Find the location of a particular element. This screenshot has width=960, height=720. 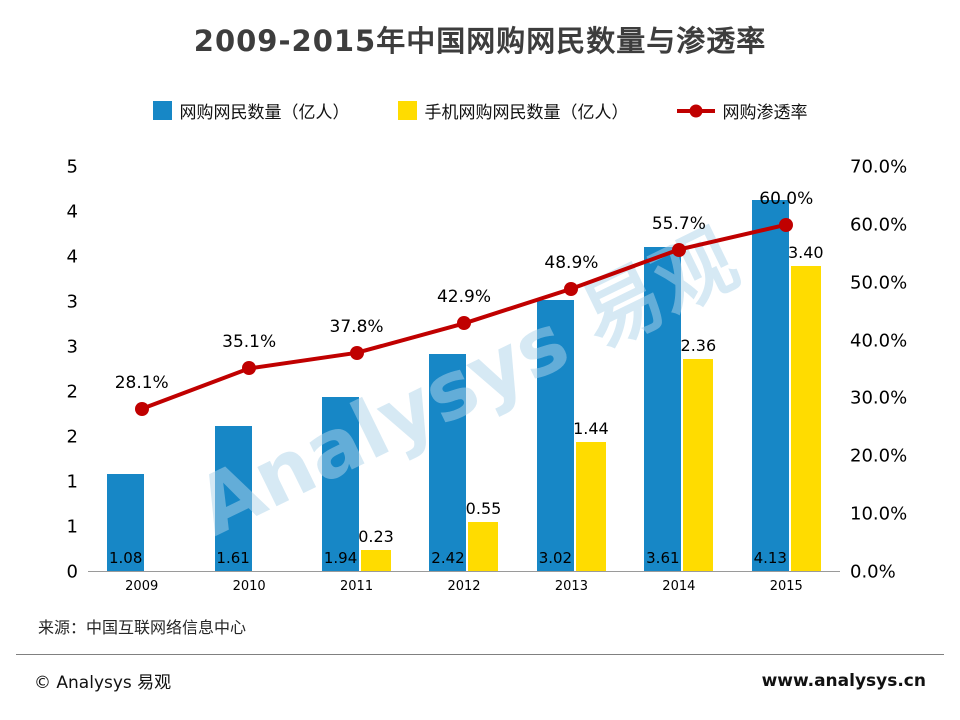

bar-value-label: 3.61 is located at coordinates (663, 558).